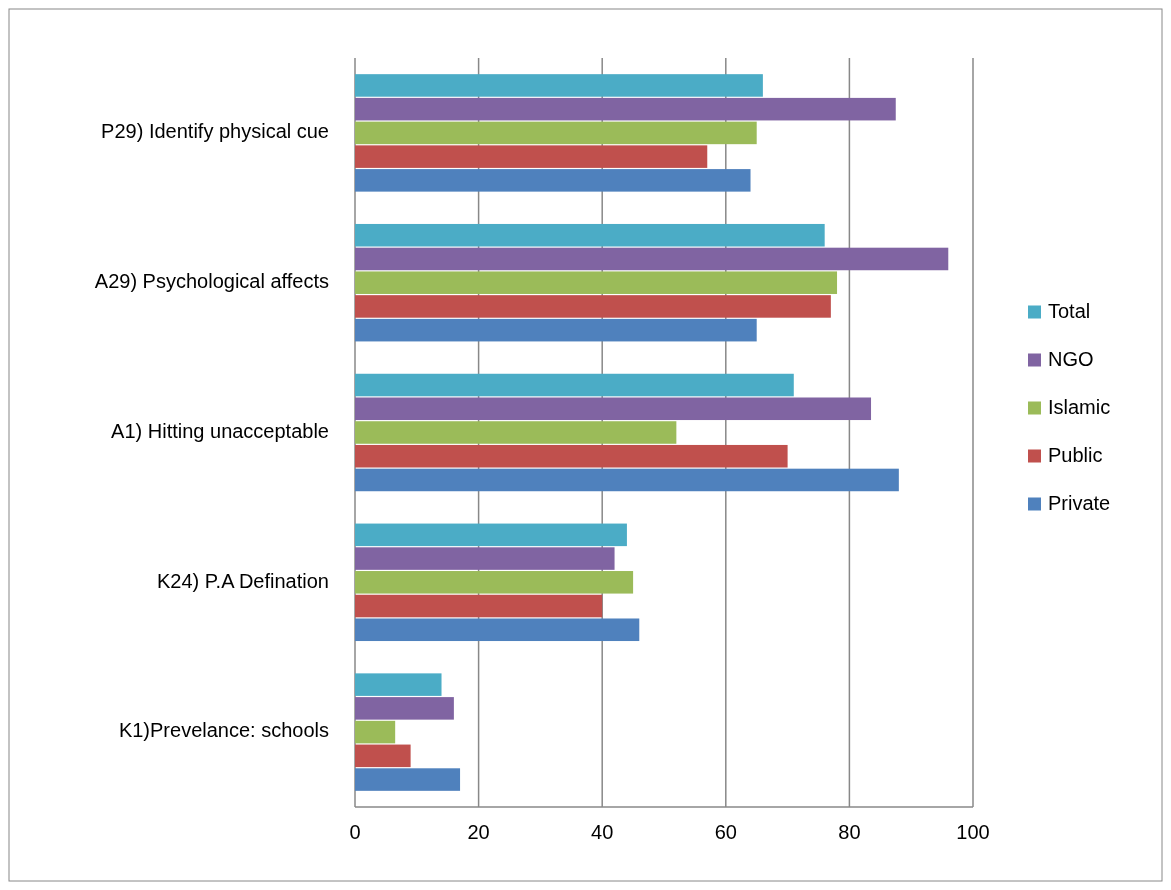 This screenshot has height=890, width=1171. Describe the element at coordinates (1079, 406) in the screenshot. I see `legend-label: Islamic` at that location.